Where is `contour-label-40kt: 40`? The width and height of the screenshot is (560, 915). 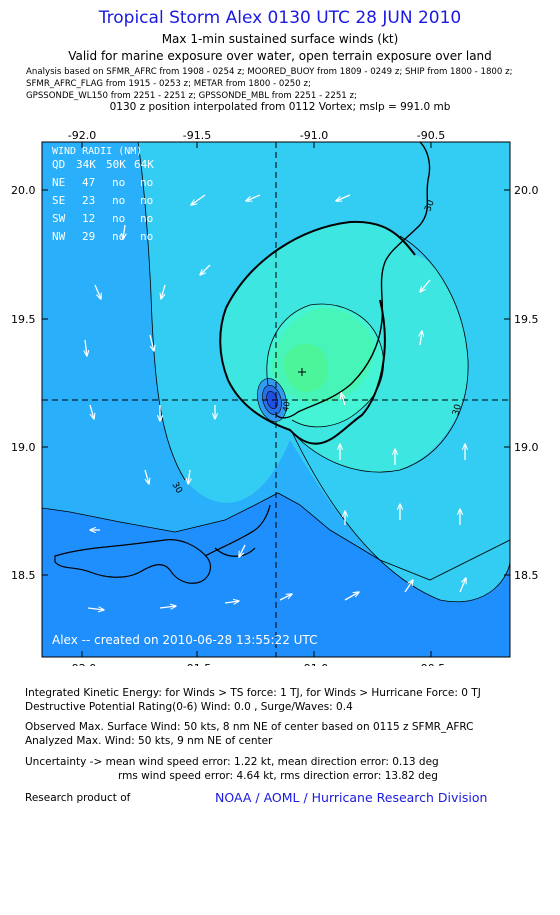 contour-label-40kt: 40 is located at coordinates (286, 407).